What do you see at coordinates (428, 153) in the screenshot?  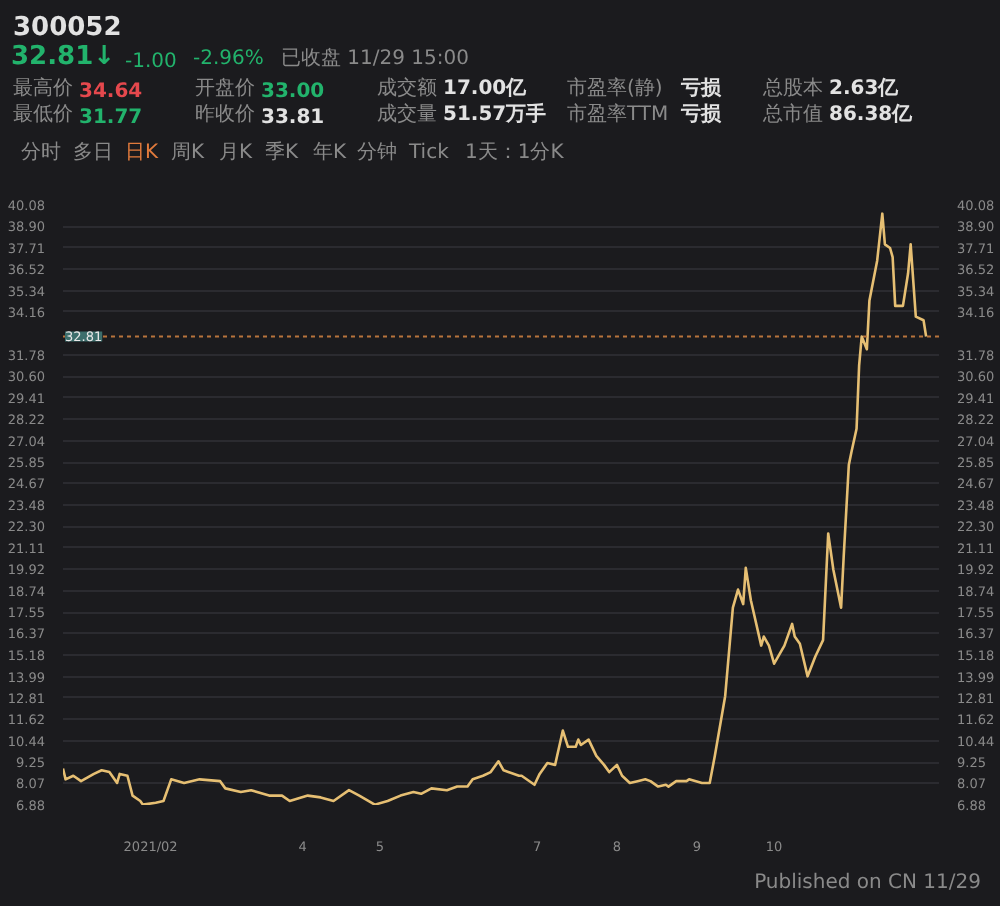 I see `text: Tick` at bounding box center [428, 153].